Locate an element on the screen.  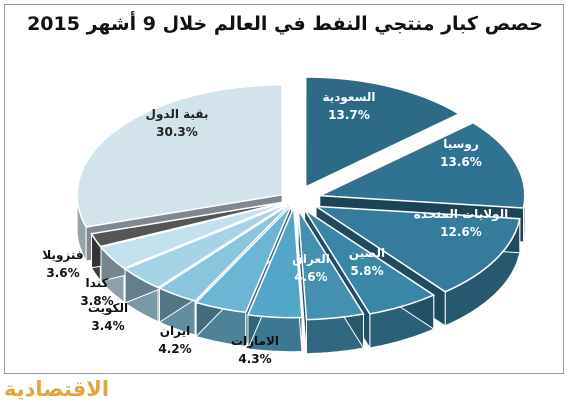
slice-label: بقية الدول is located at coordinates (177, 114).